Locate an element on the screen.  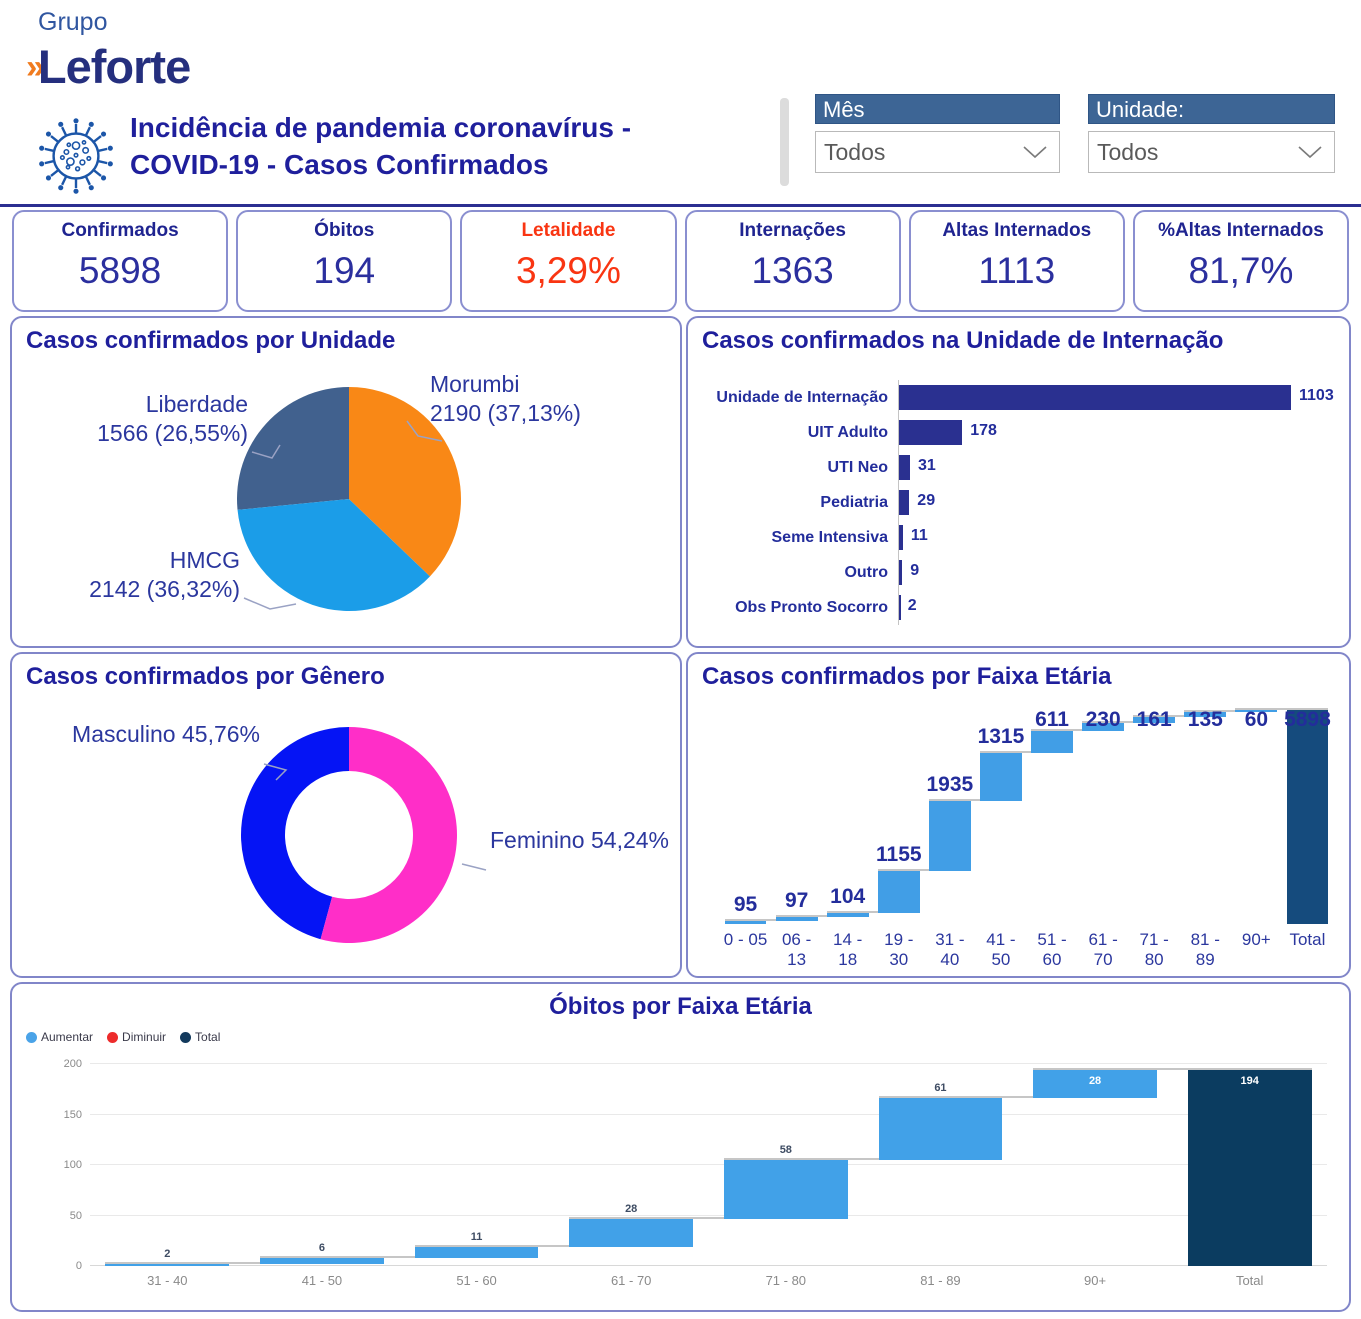
pie-label-hmcg-value: 2142 (36,32%) is located at coordinates (164, 588).